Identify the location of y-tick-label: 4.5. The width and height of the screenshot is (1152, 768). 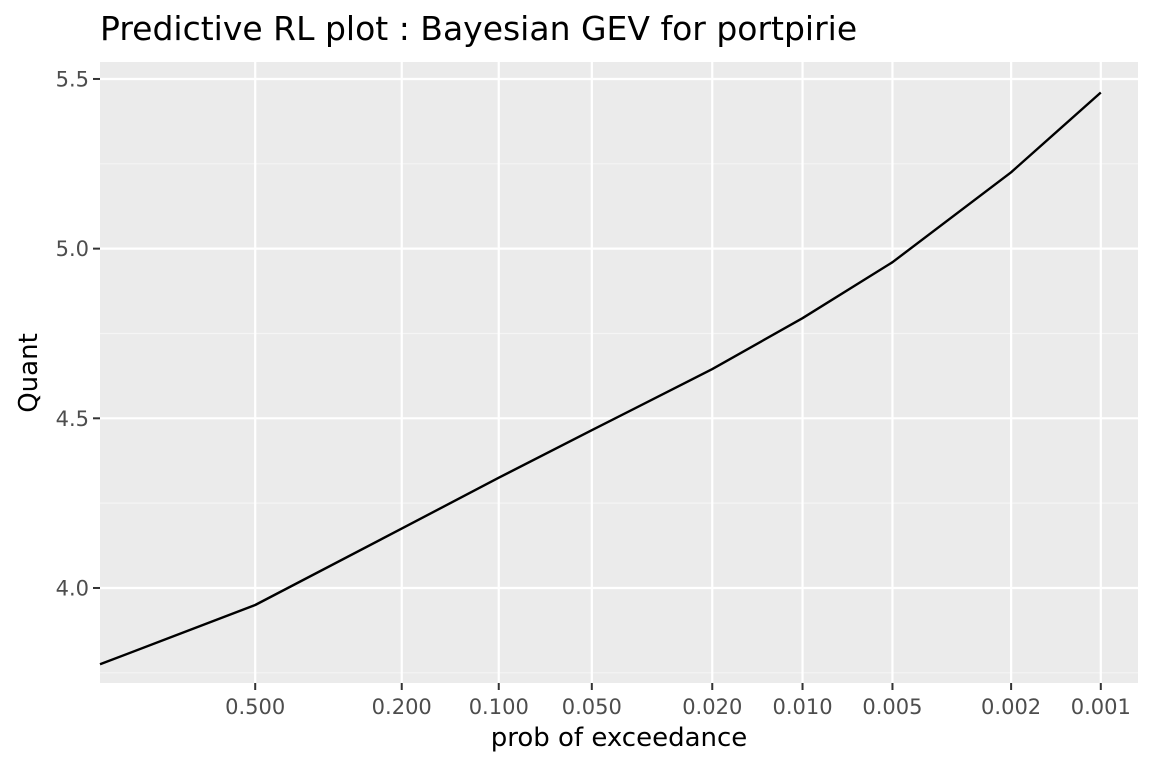
(72, 419).